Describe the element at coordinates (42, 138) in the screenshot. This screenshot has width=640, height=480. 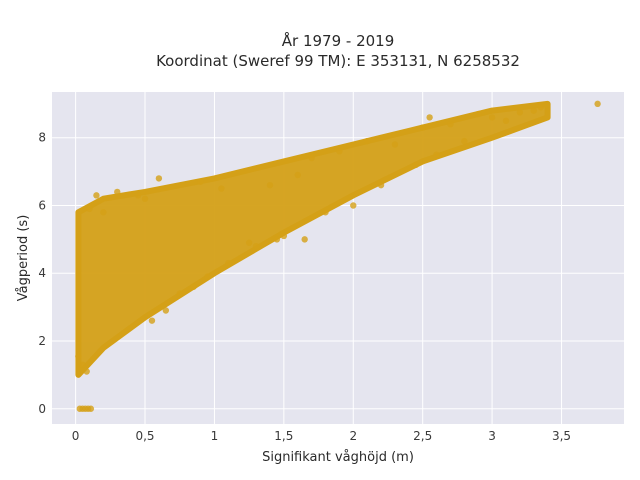
I see `y-tick-label: 8` at that location.